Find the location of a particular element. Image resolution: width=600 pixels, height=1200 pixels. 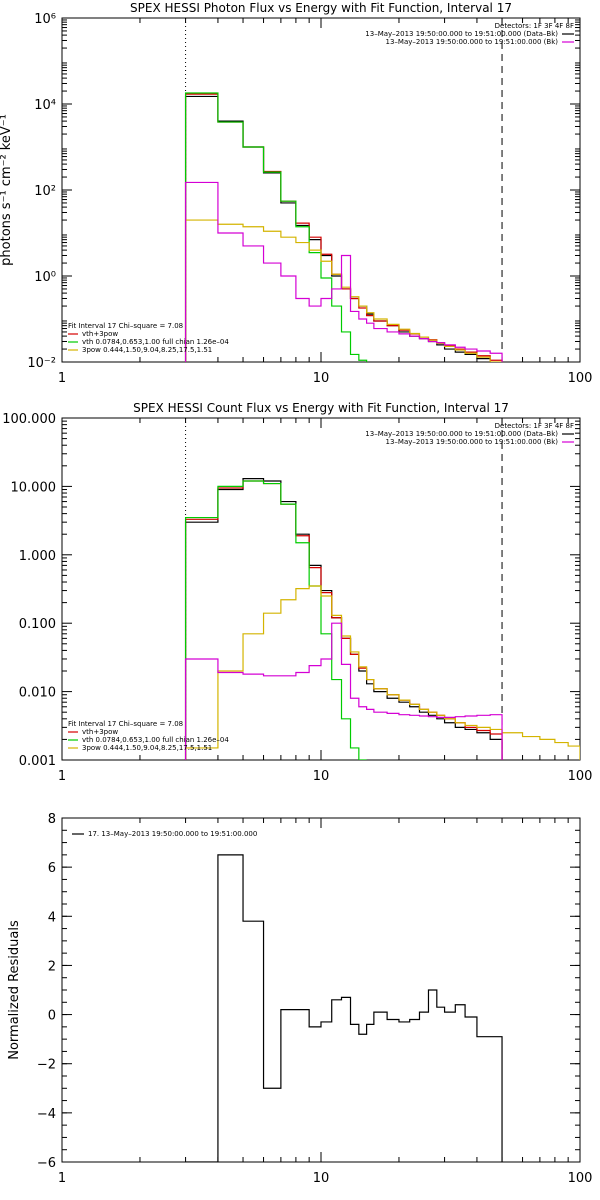

y-tick-label: 10⁶ is located at coordinates (45, 19).